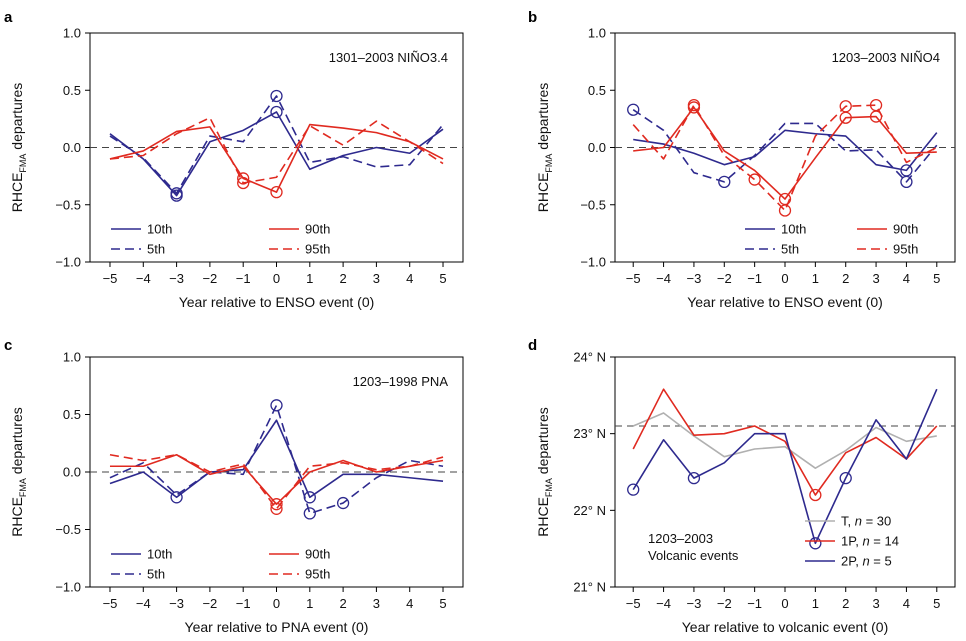 The width and height of the screenshot is (966, 641). I want to click on y-tick-label: 1.0, so click(72, 357).